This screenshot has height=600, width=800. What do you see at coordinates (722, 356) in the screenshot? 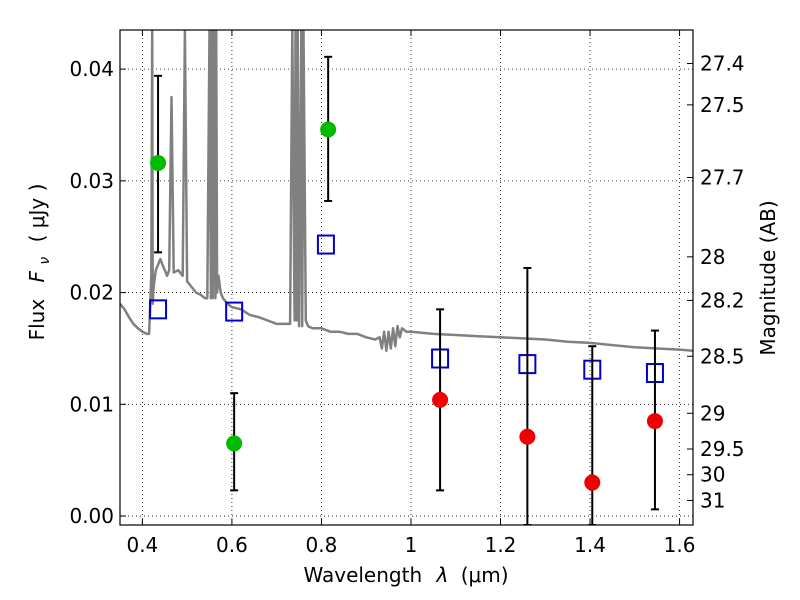
I see `y2-tick-label: 28.5` at bounding box center [722, 356].